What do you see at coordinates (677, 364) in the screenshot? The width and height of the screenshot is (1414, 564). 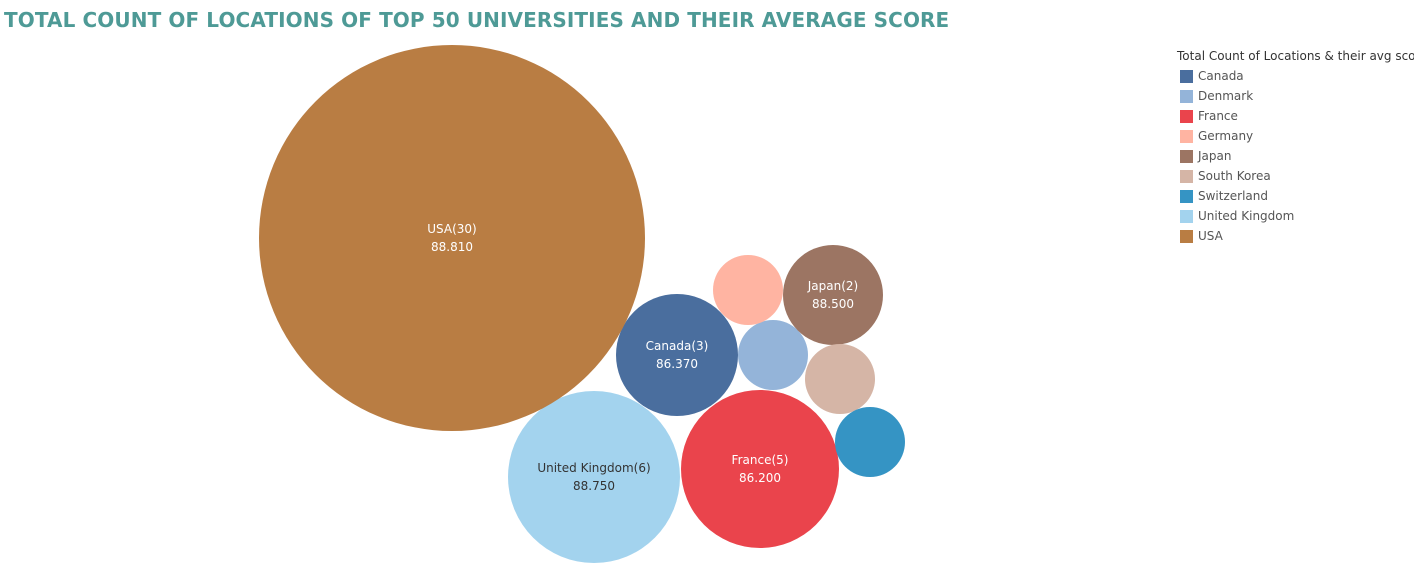 I see `bubble-value-canada: 86.370` at bounding box center [677, 364].